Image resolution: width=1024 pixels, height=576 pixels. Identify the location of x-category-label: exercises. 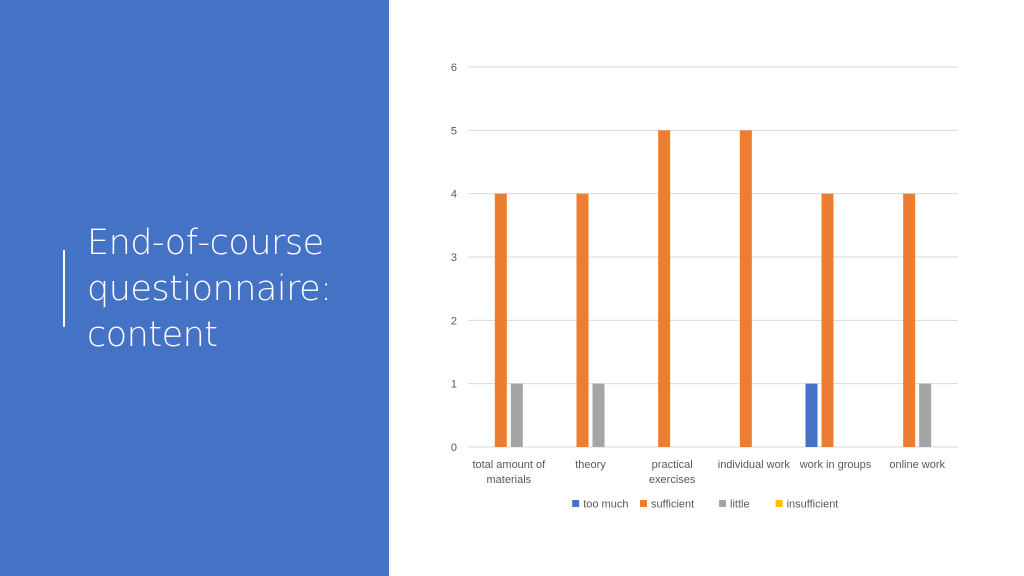
(672, 480).